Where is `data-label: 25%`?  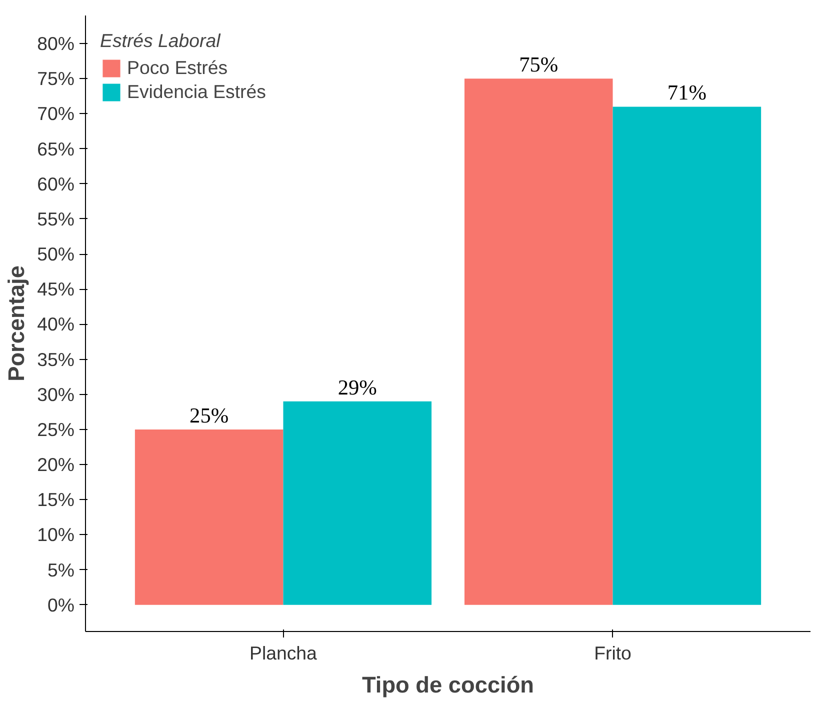 data-label: 25% is located at coordinates (209, 415).